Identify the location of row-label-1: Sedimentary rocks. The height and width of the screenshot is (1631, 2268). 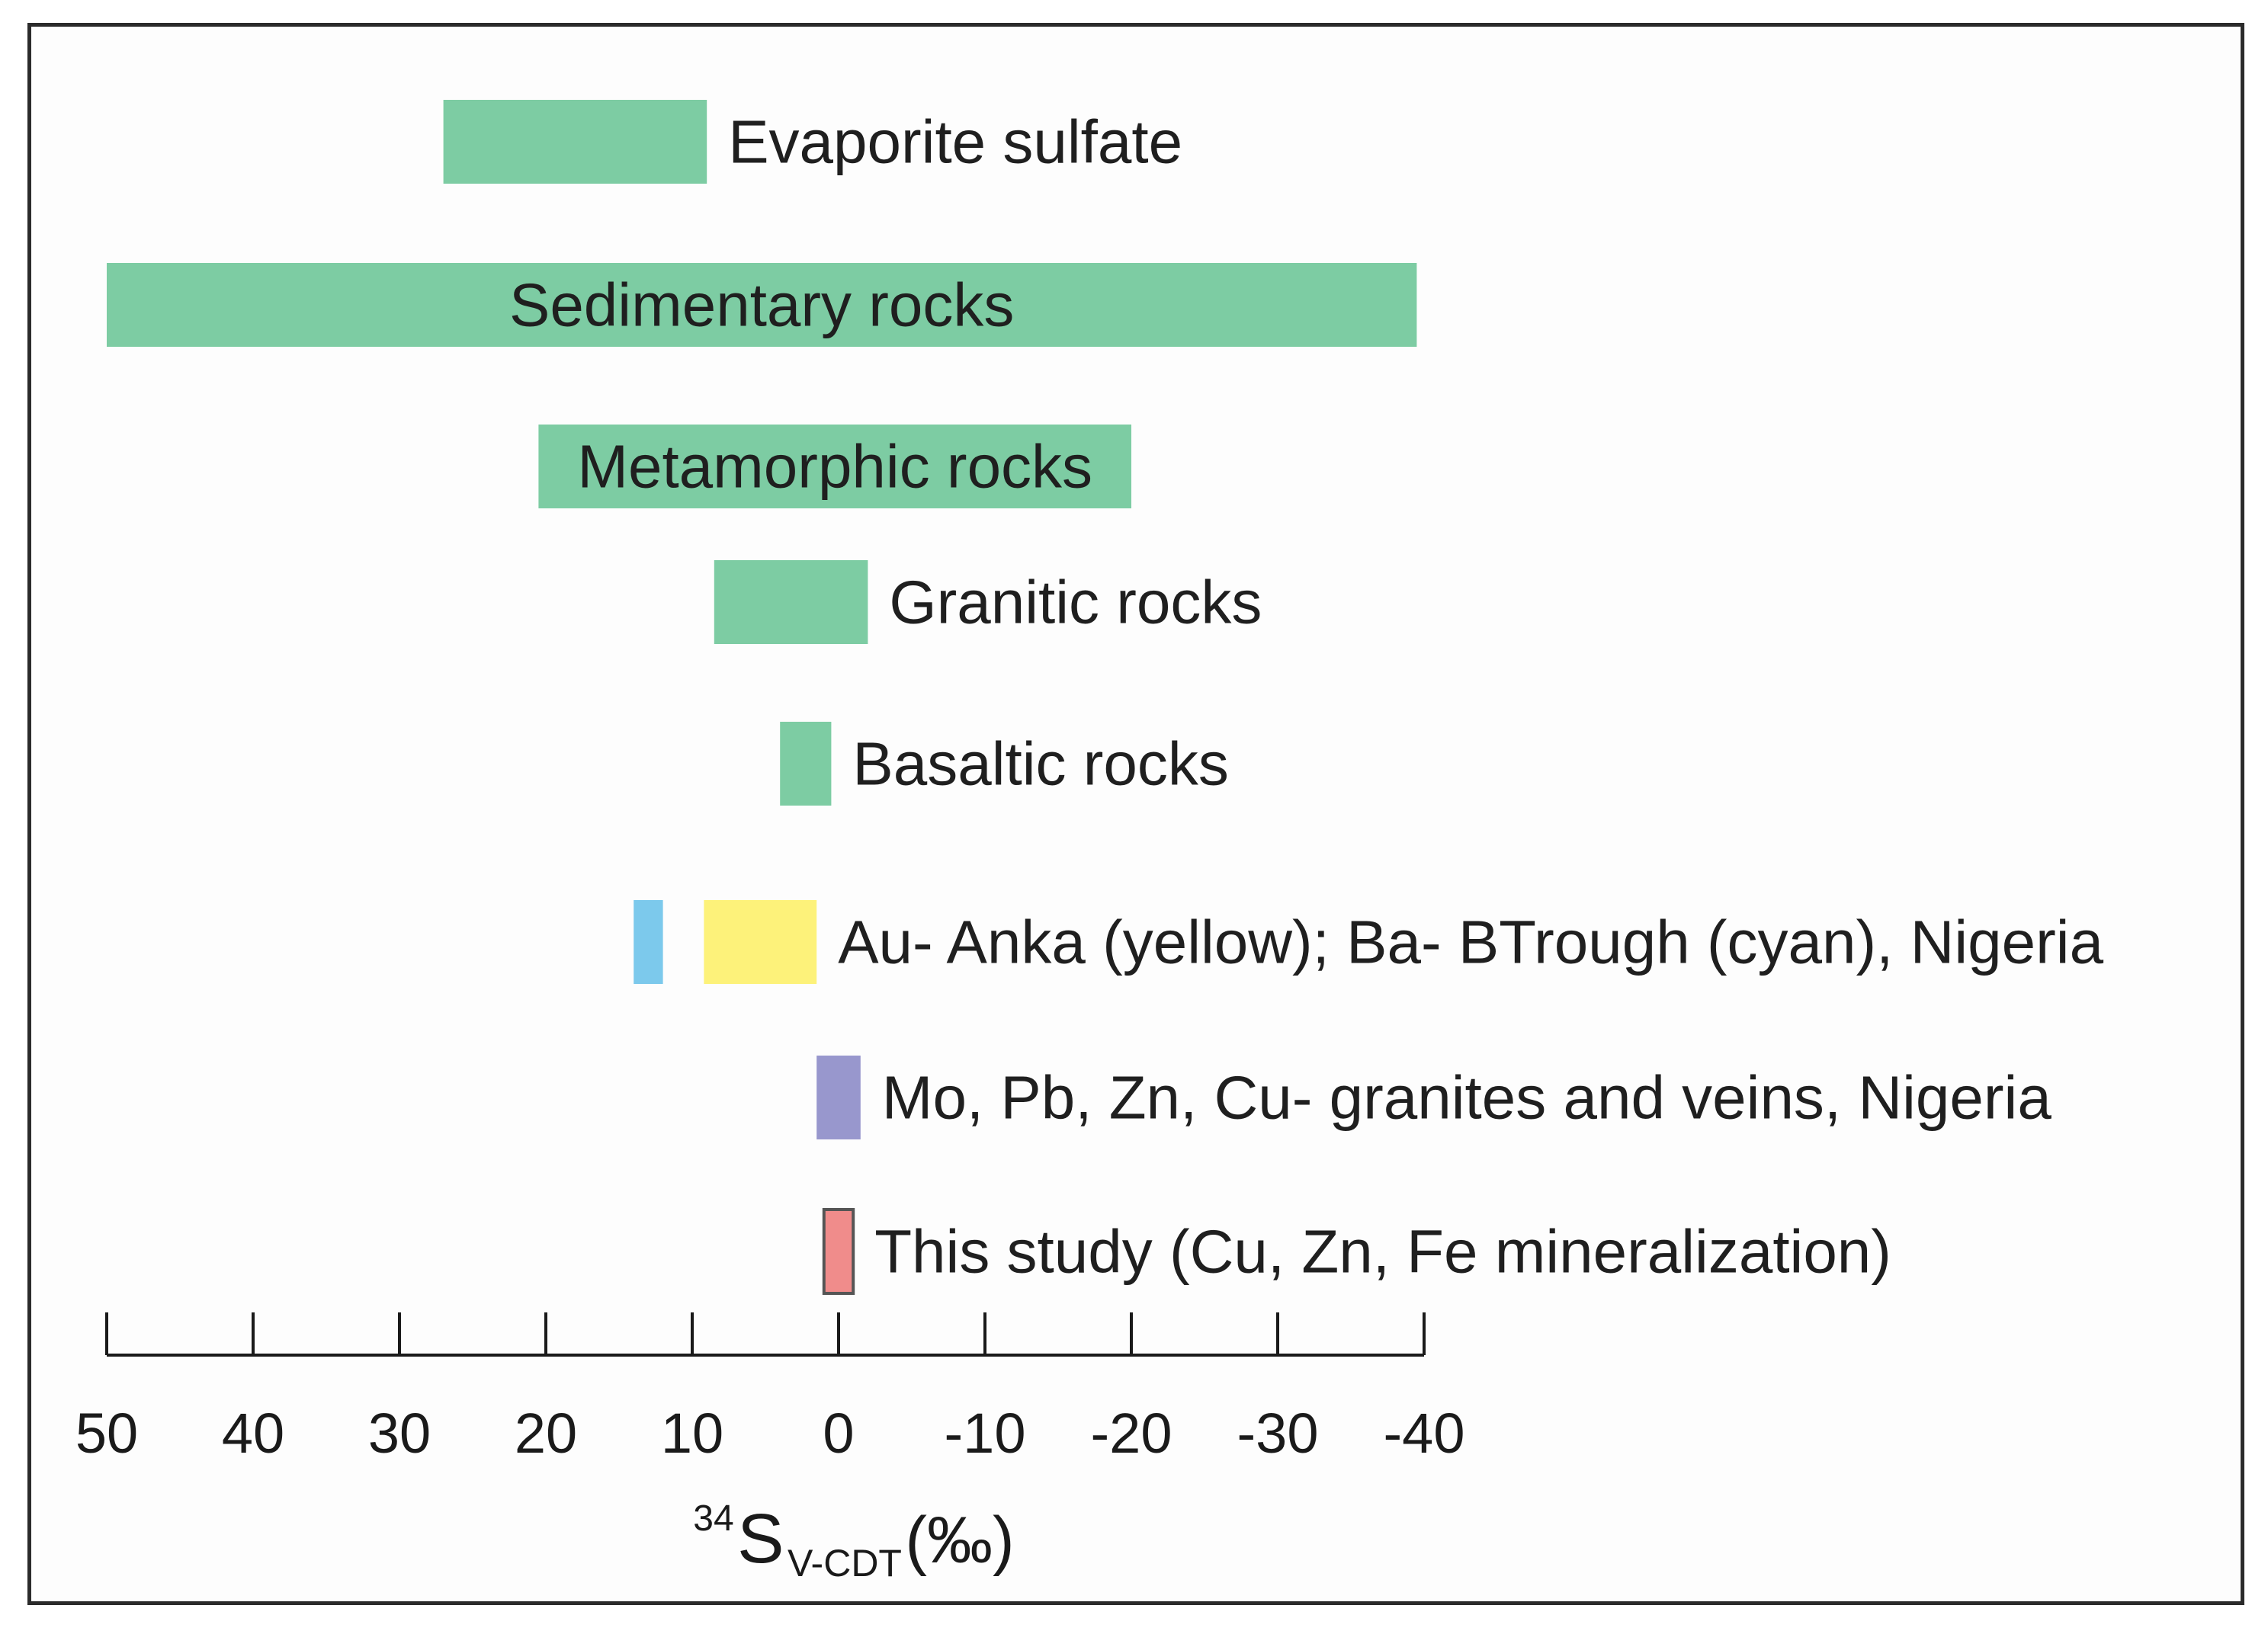
(761, 305).